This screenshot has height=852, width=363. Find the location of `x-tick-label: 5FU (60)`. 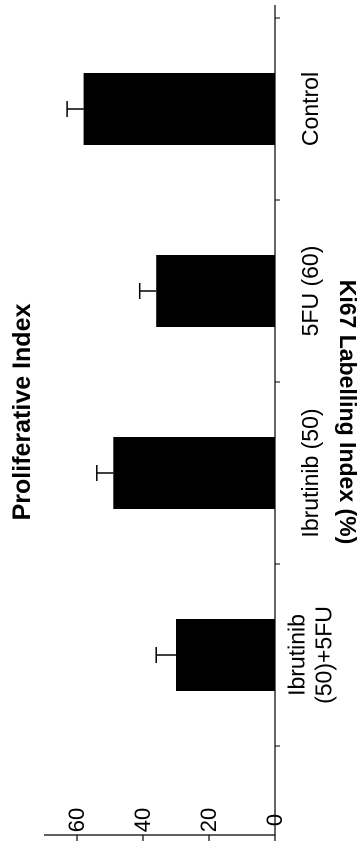

x-tick-label: 5FU (60) is located at coordinates (310, 291).